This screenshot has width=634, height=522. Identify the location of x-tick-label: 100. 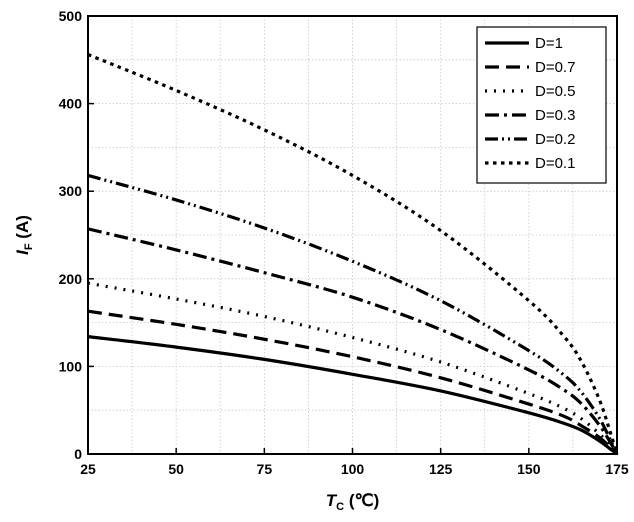
(353, 469).